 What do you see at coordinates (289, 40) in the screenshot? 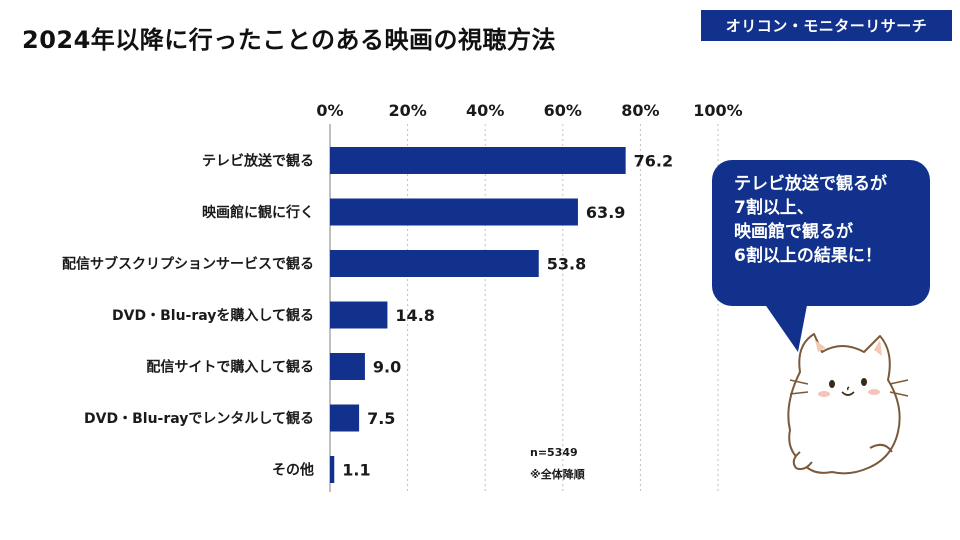
I see `page-title: 2024年以降に行ったことのある映画の視聴方法` at bounding box center [289, 40].